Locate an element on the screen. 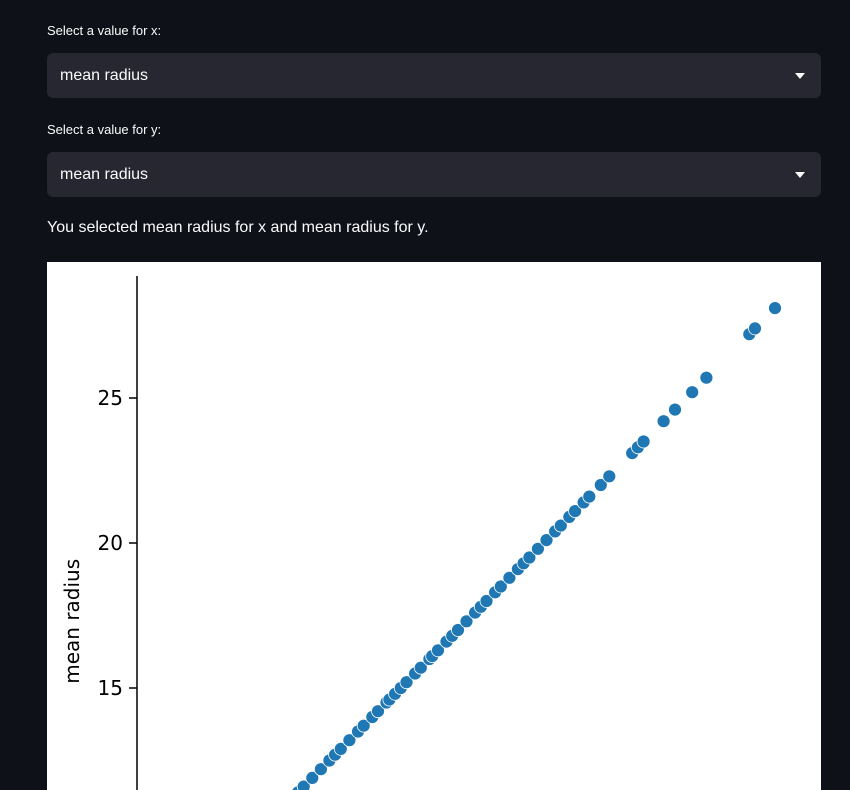  y-select-label: Select a value for y: is located at coordinates (104, 129).